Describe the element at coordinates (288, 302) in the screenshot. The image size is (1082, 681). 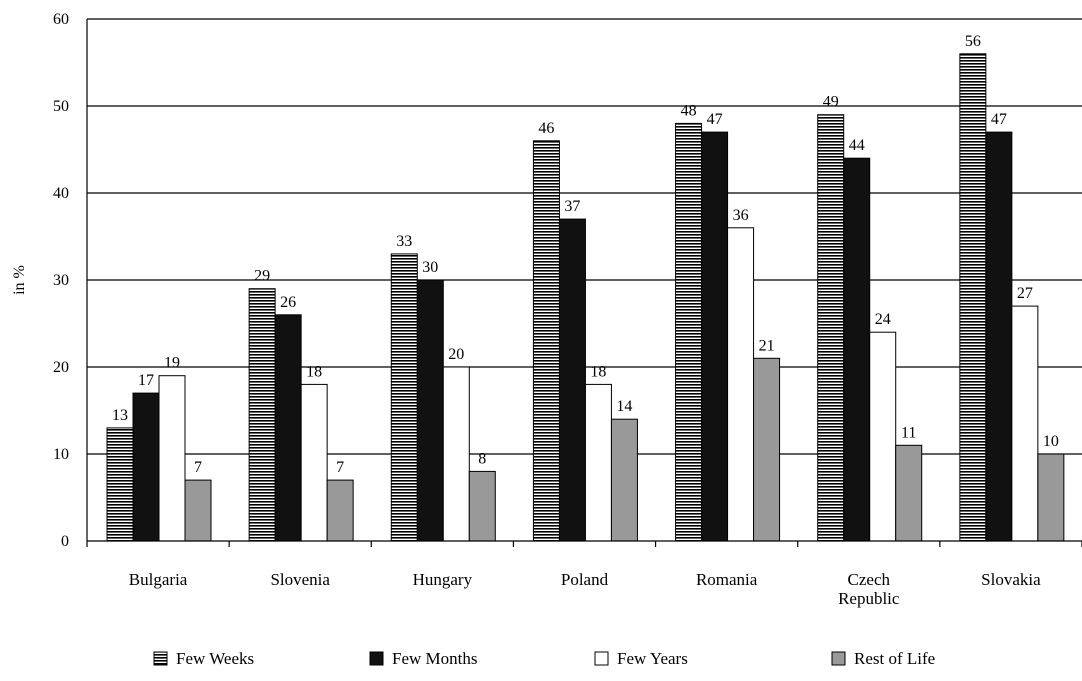
I see `data-label: 26` at that location.